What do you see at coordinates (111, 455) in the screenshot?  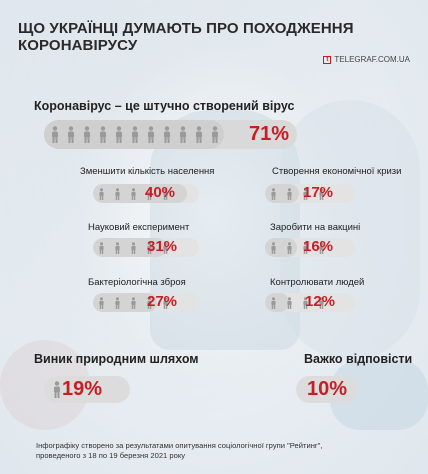 I see `footnote-line: проведеного з 18 по 19 березня 2021 року` at bounding box center [111, 455].